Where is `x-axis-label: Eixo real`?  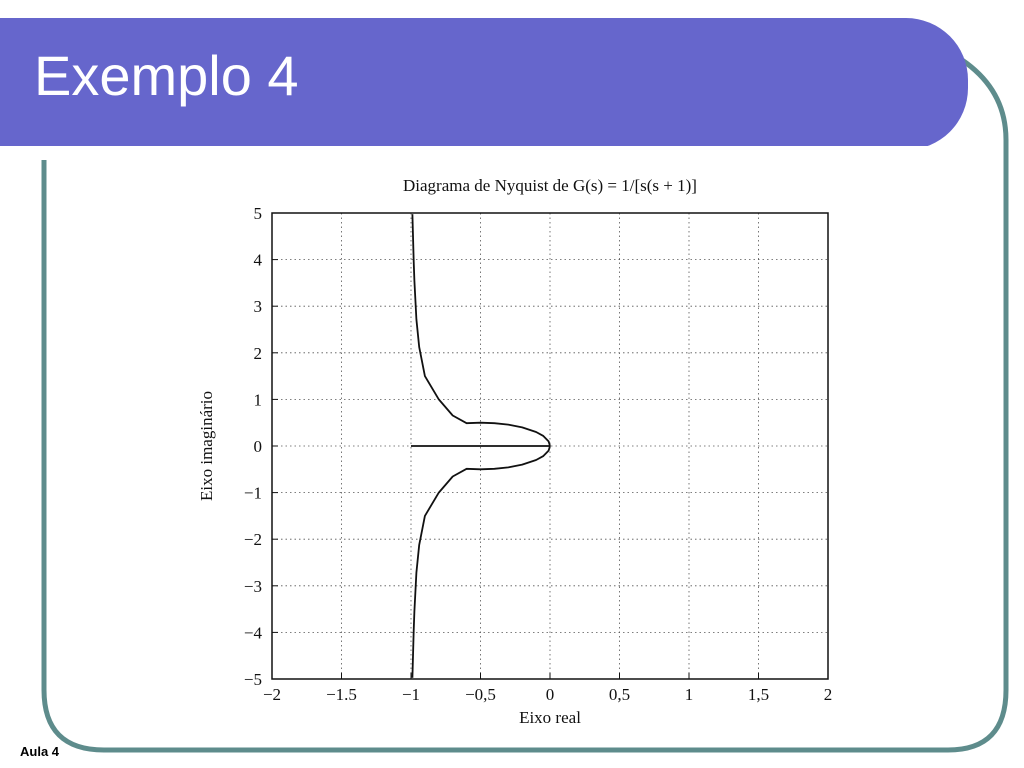
x-axis-label: Eixo real is located at coordinates (550, 717).